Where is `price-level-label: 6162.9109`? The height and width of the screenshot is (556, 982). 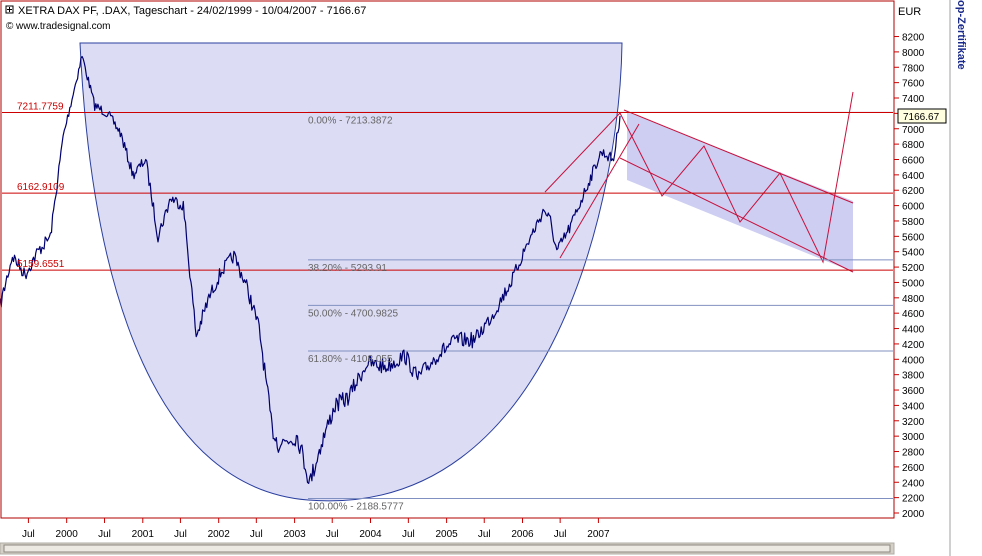
price-level-label: 6162.9109 is located at coordinates (41, 187).